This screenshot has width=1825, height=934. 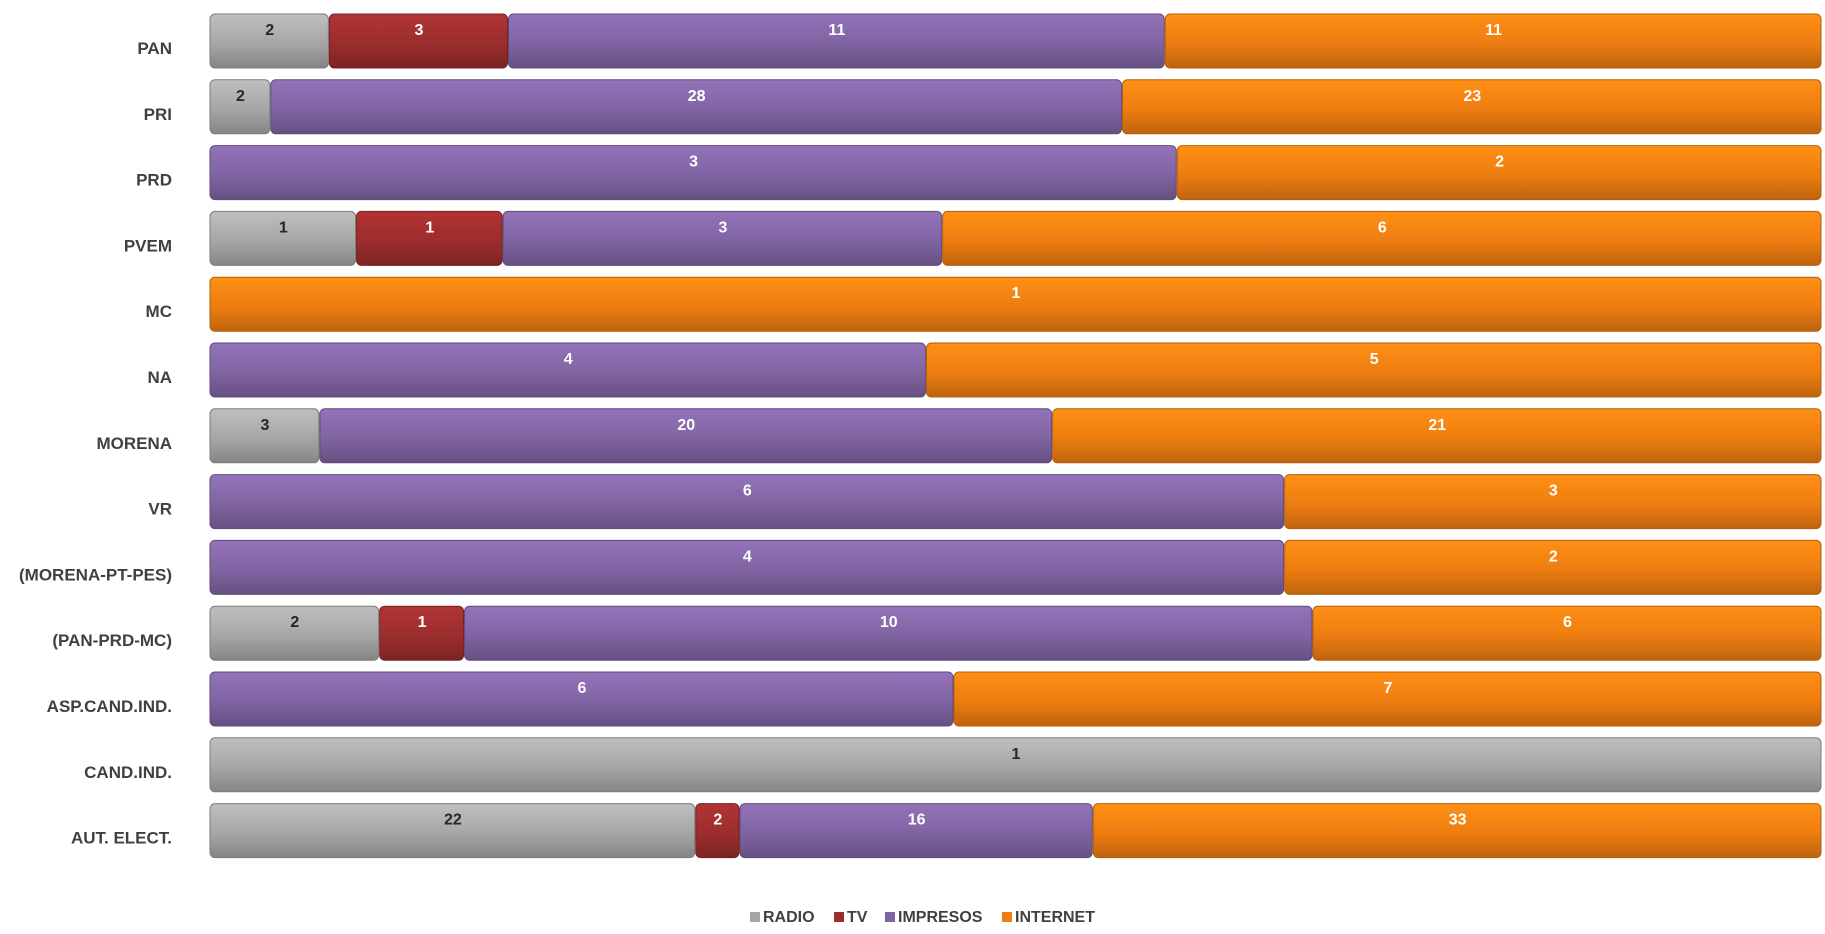 What do you see at coordinates (722, 238) in the screenshot?
I see `bar-segment-impresos-pvem` at bounding box center [722, 238].